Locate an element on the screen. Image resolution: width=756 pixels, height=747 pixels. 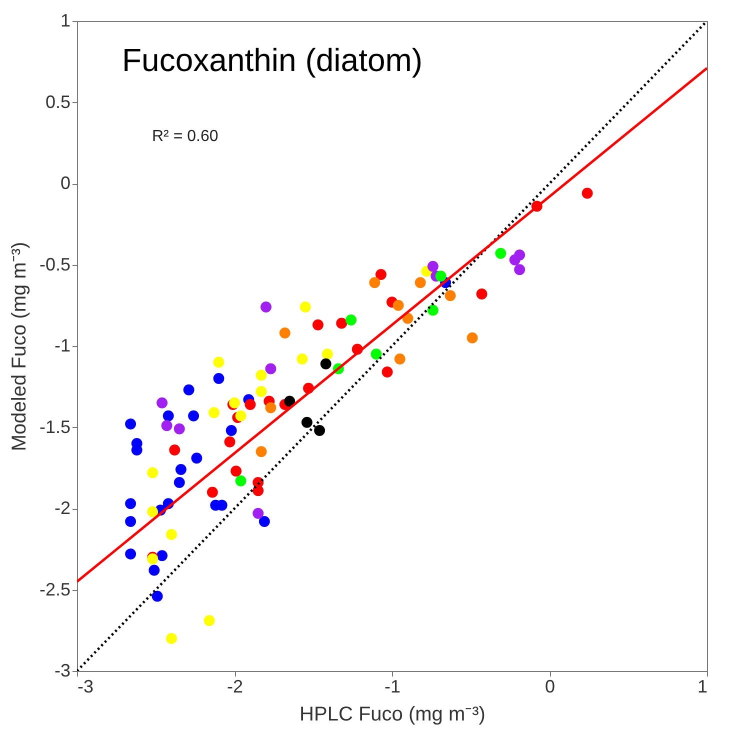
x-tick-label: -2 is located at coordinates (235, 686).